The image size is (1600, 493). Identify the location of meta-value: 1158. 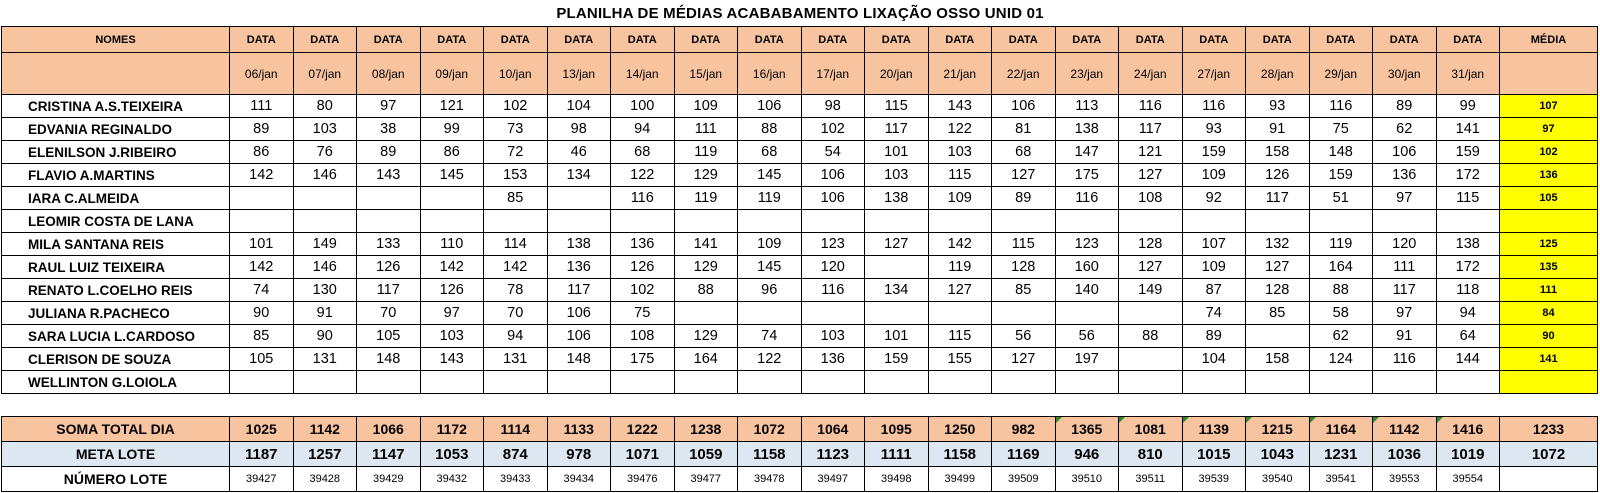
(959, 454).